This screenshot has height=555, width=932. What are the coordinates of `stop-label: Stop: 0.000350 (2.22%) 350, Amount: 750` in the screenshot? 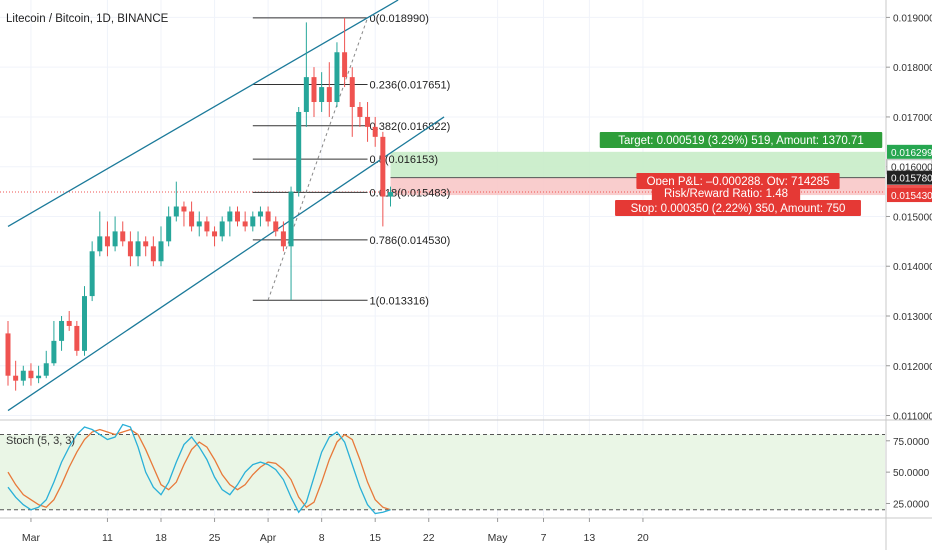 It's located at (738, 209).